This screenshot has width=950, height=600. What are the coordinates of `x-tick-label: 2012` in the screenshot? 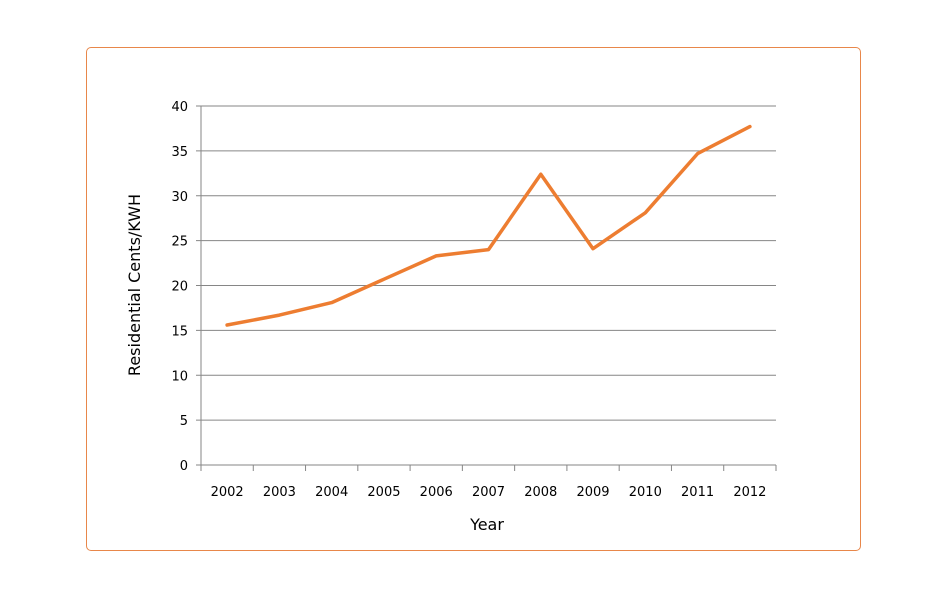 It's located at (749, 492).